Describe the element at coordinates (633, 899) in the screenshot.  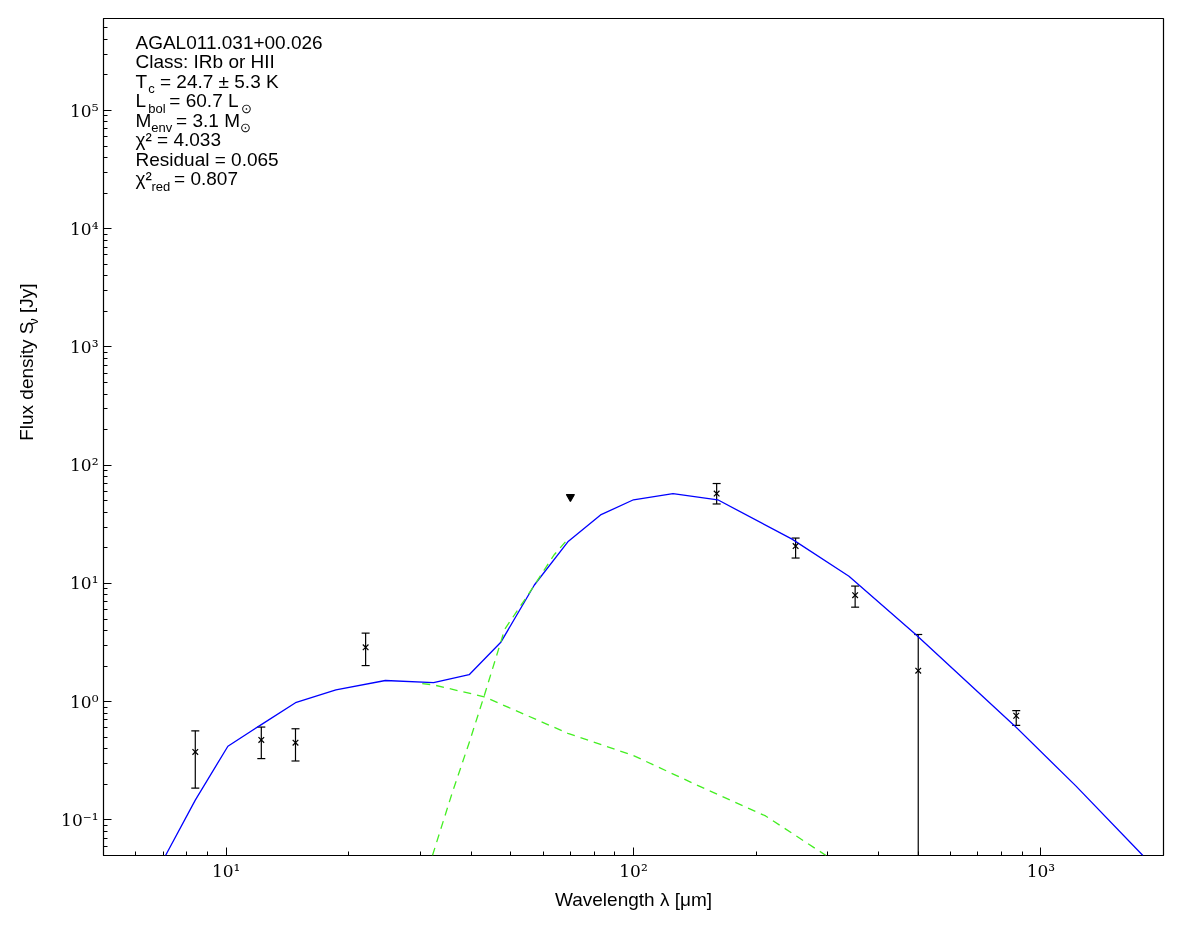
I see `x-axis-title: Wavelength λ [μm]` at that location.